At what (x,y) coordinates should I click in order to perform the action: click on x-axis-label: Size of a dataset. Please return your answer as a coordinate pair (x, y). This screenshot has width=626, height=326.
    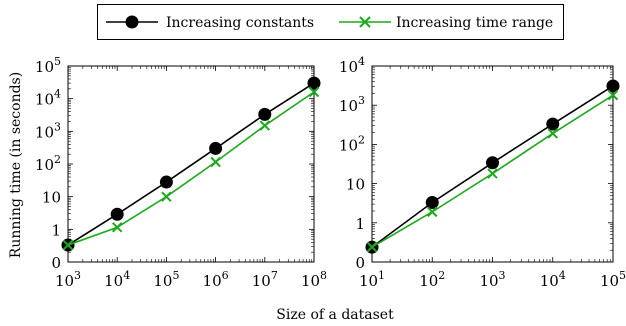
    Looking at the image, I should click on (335, 315).